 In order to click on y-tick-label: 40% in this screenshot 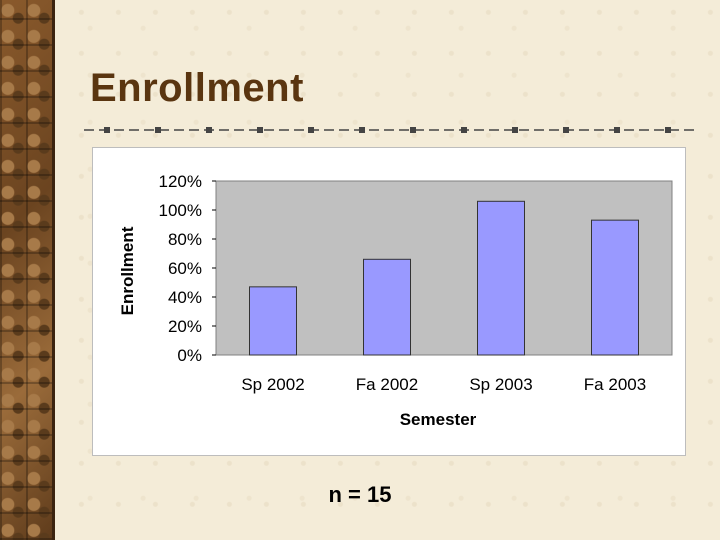, I will do `click(185, 297)`.